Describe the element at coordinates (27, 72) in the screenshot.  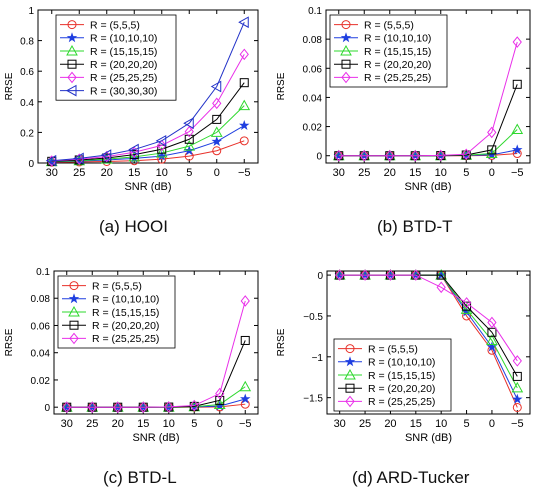
I see `y-tick-label: 0.6` at that location.